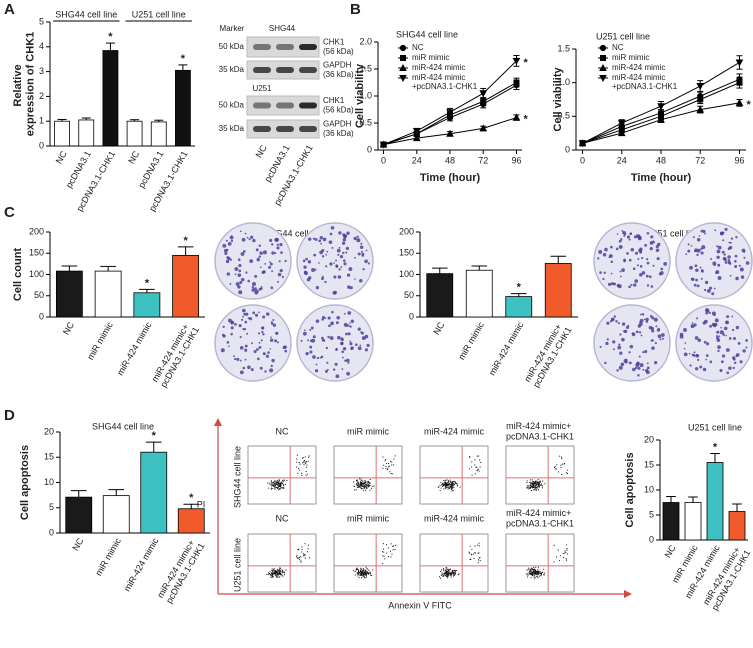 The height and width of the screenshot is (648, 753). Describe the element at coordinates (603, 58) in the screenshot. I see `legend-marker` at that location.